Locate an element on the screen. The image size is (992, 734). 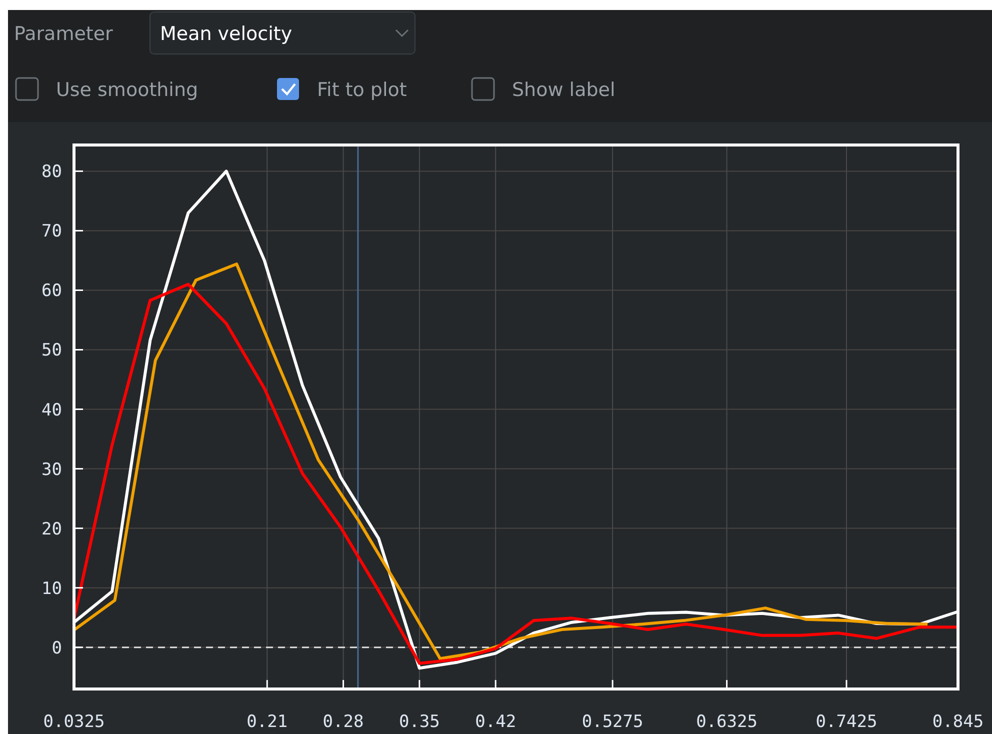
text: Show label is located at coordinates (564, 90).